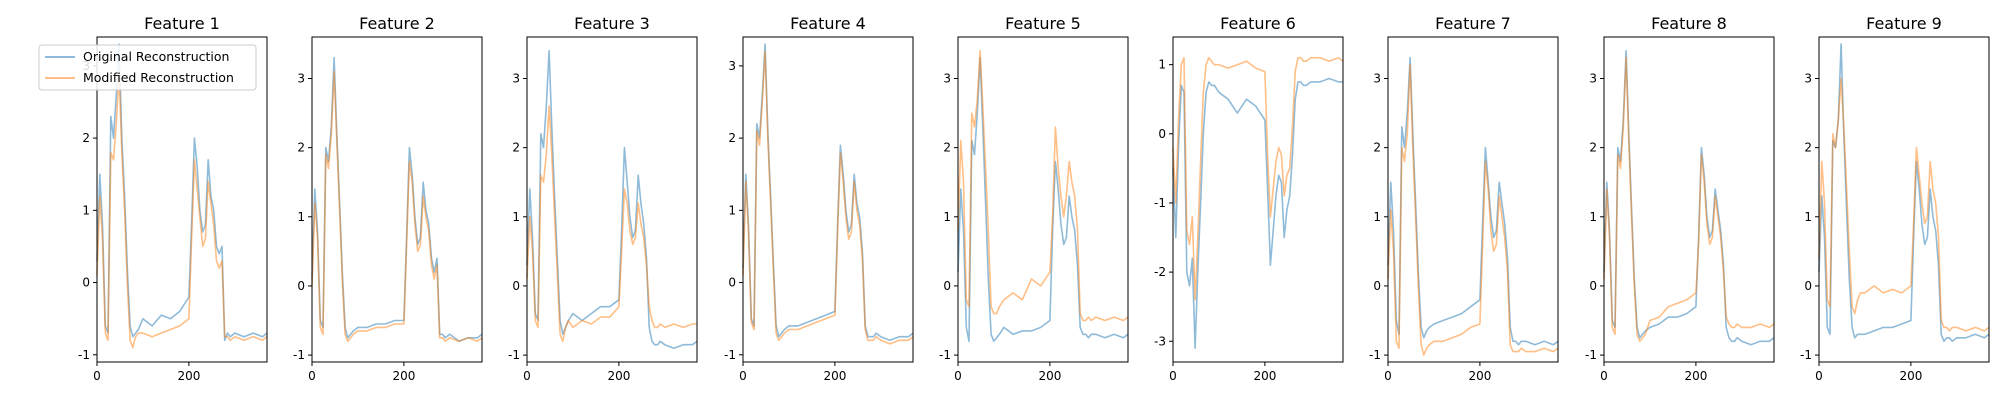  What do you see at coordinates (828, 23) in the screenshot?
I see `panel-title: Feature 4` at bounding box center [828, 23].